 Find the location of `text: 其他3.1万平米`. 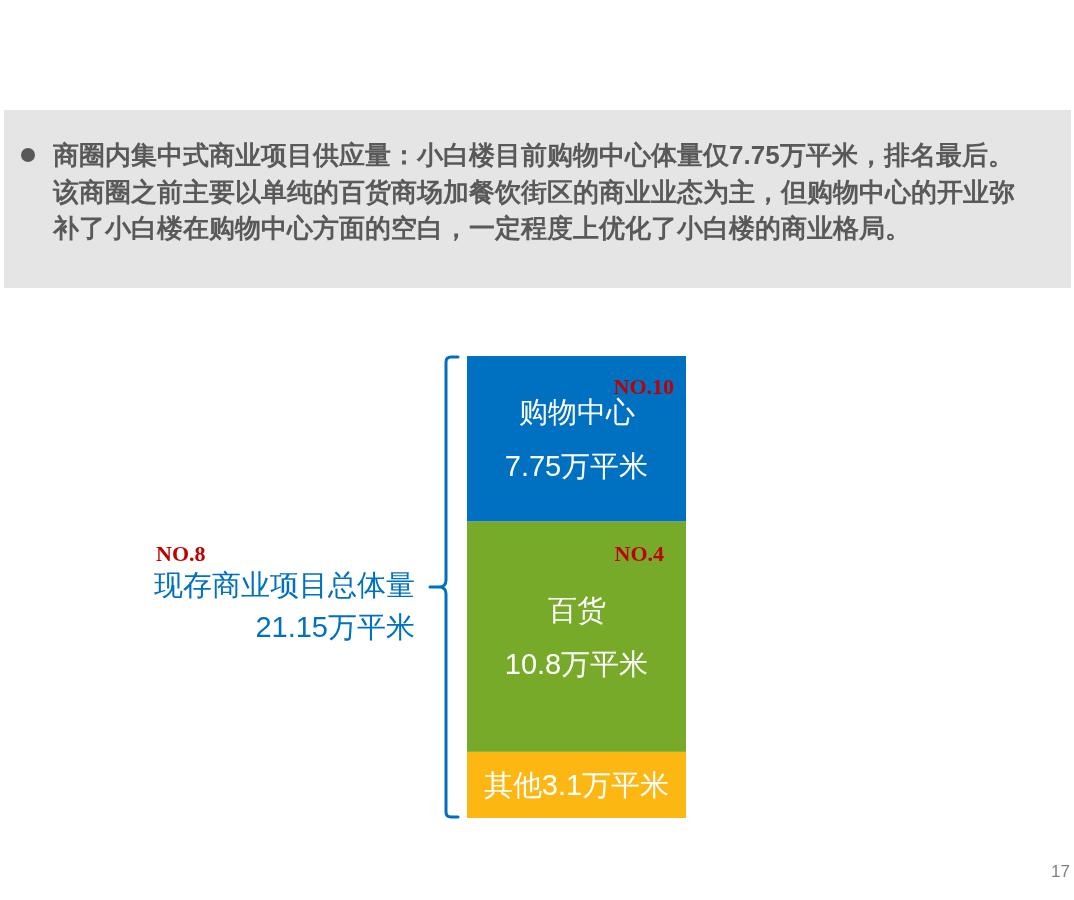

text: 其他3.1万平米 is located at coordinates (576, 784).